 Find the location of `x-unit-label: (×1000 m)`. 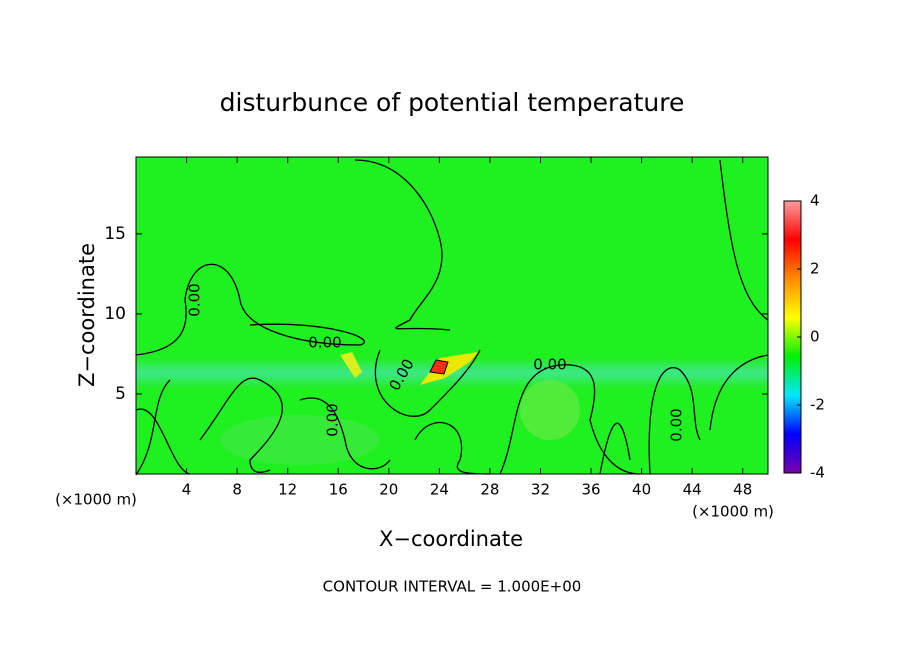

x-unit-label: (×1000 m) is located at coordinates (733, 512).